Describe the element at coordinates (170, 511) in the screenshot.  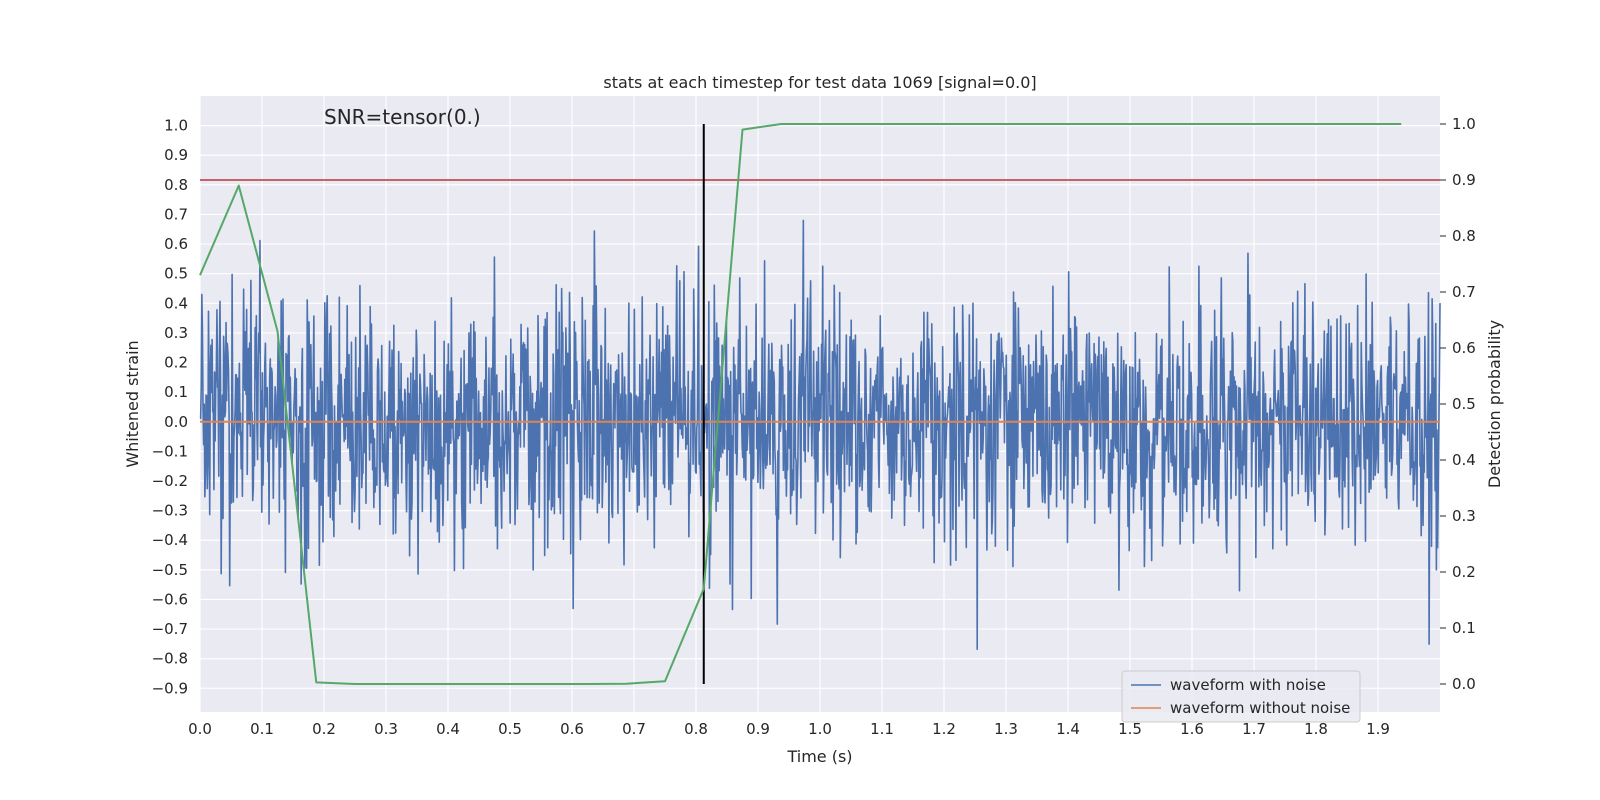
I see `y-tick-label: −0.3` at that location.